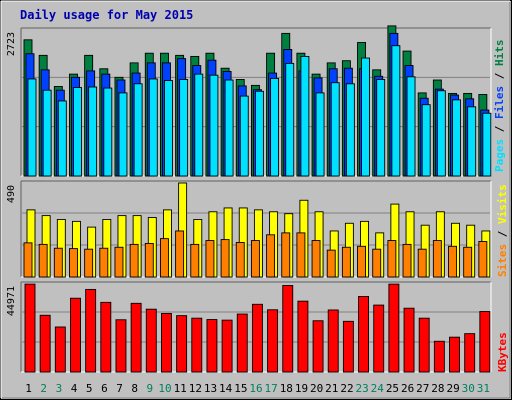 This screenshot has width=512, height=400. What do you see at coordinates (362, 388) in the screenshot?
I see `x-tick-label: 23` at bounding box center [362, 388].